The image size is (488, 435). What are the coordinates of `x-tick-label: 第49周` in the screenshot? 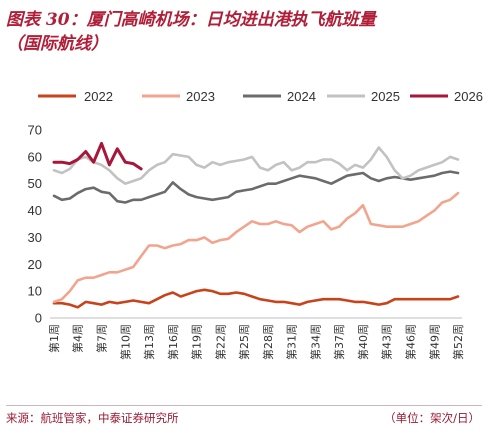 It's located at (434, 342).